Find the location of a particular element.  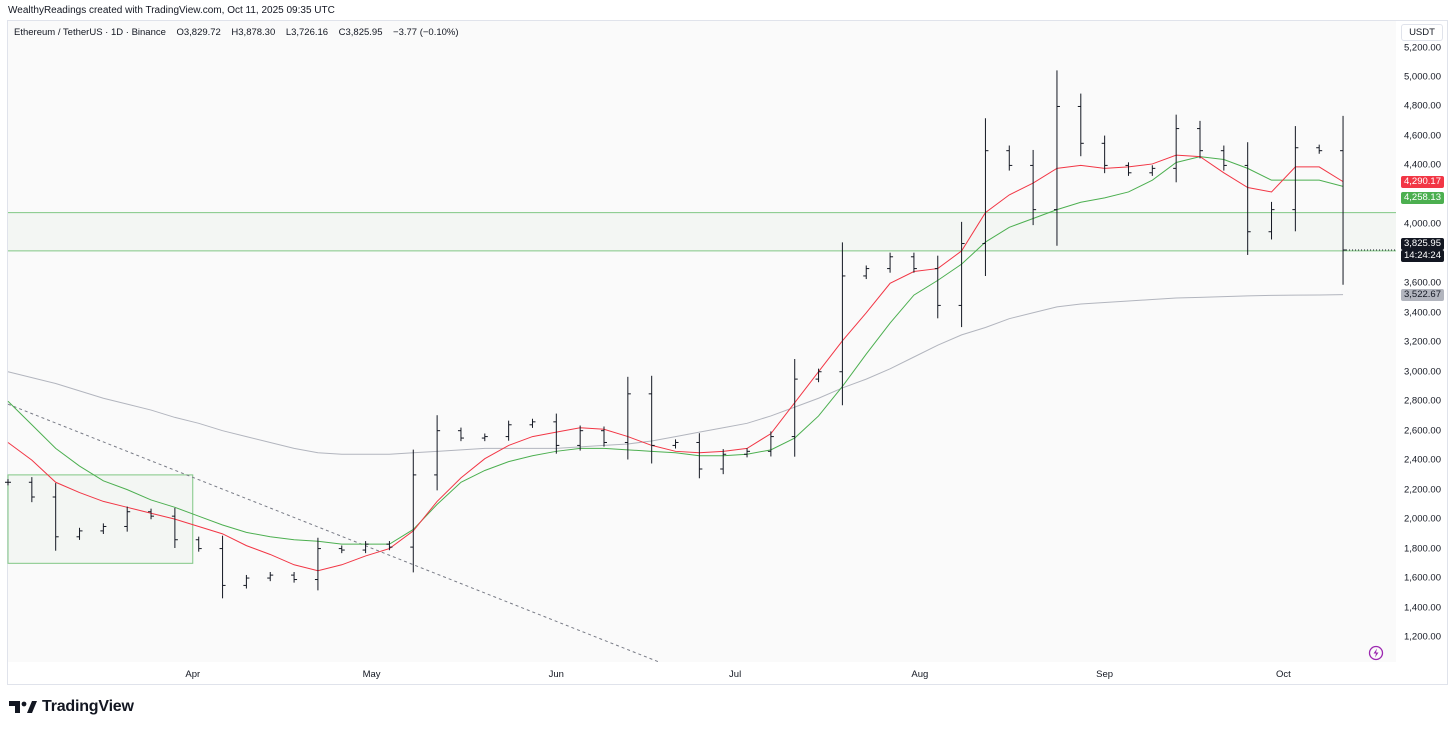

price-axis-tick: 2,000.00 is located at coordinates (1422, 519).